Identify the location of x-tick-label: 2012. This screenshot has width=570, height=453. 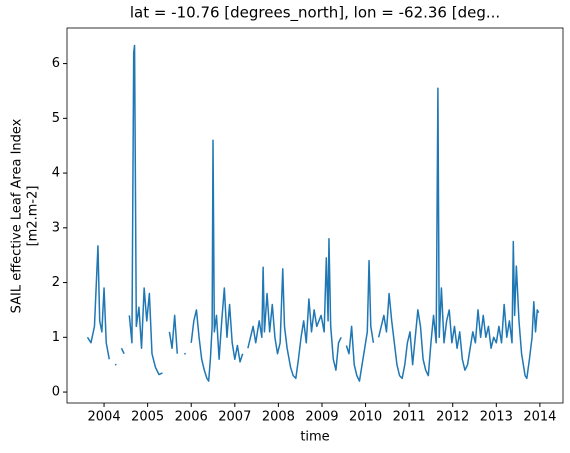
(452, 417).